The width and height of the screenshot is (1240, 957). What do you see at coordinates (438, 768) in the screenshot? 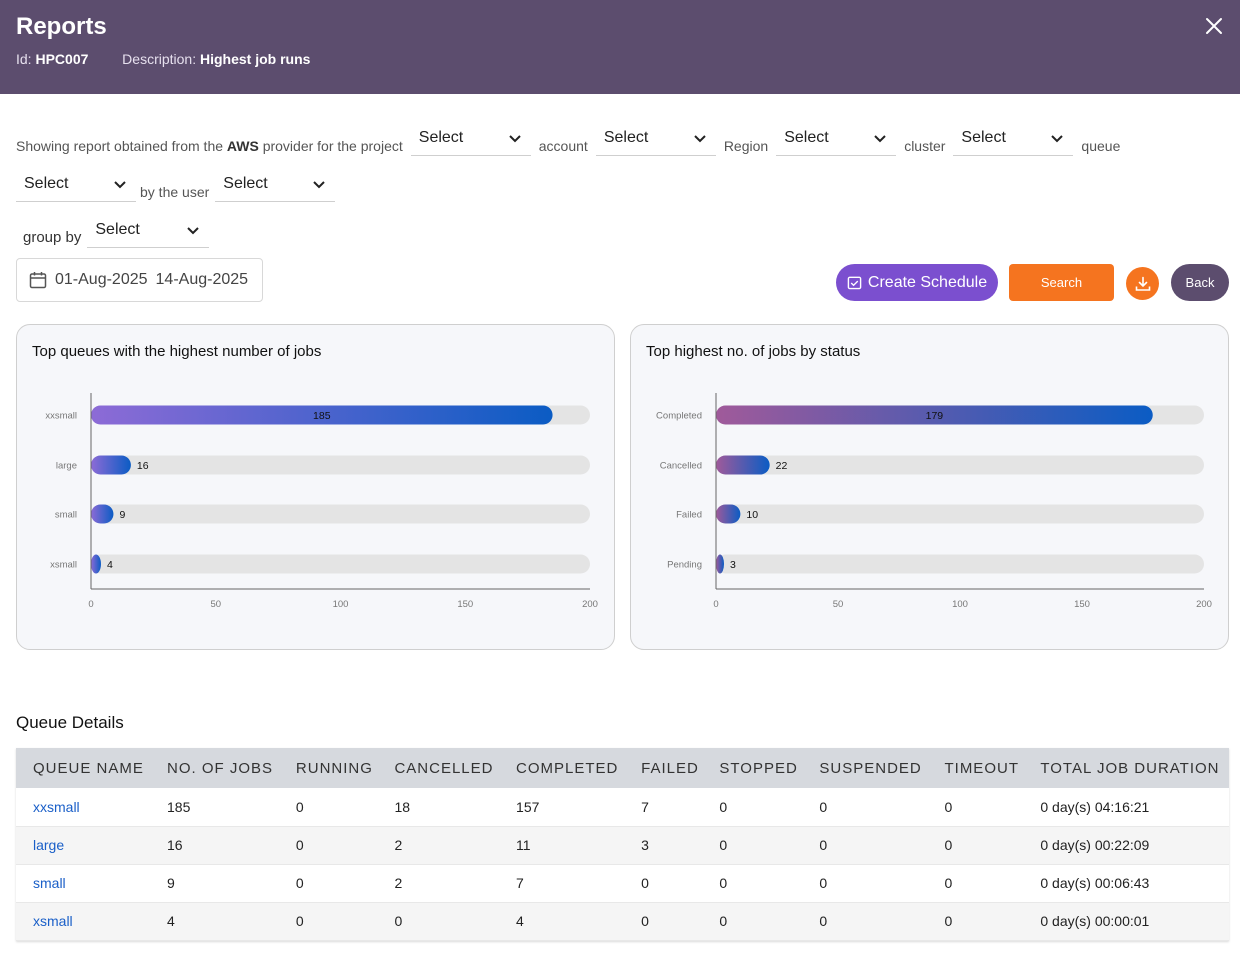
I see `column-header: CANCELLED` at bounding box center [438, 768].